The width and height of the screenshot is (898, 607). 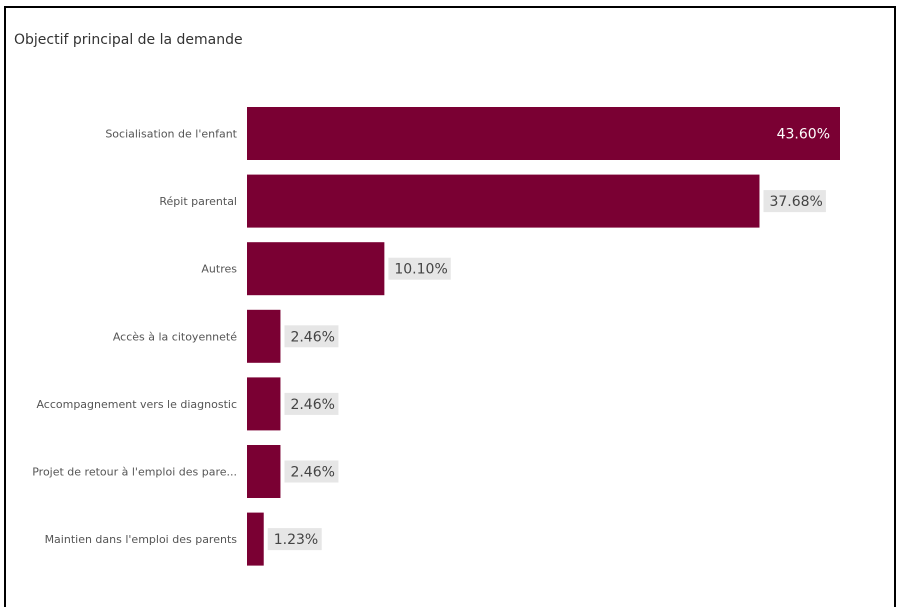 What do you see at coordinates (141, 539) in the screenshot?
I see `category-label: Maintien dans l'emploi des parents` at bounding box center [141, 539].